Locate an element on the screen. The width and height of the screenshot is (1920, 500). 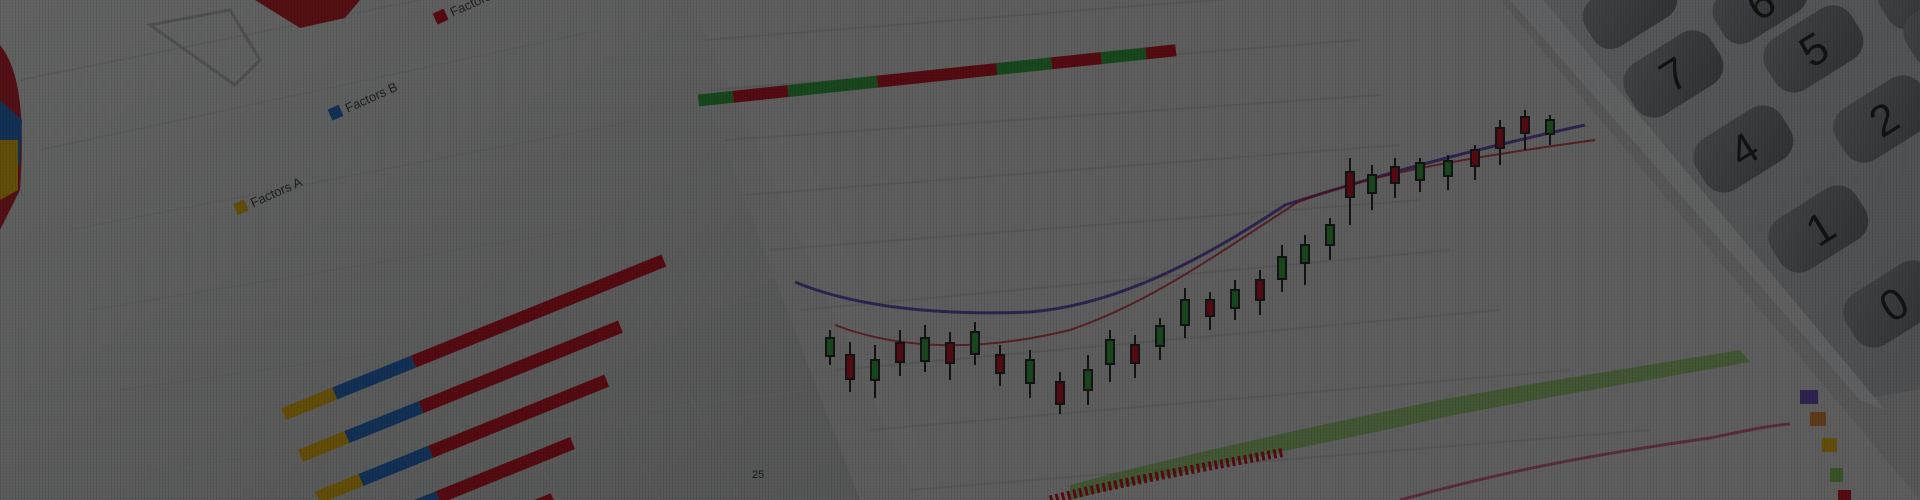
bottom-number: 25 is located at coordinates (758, 475).